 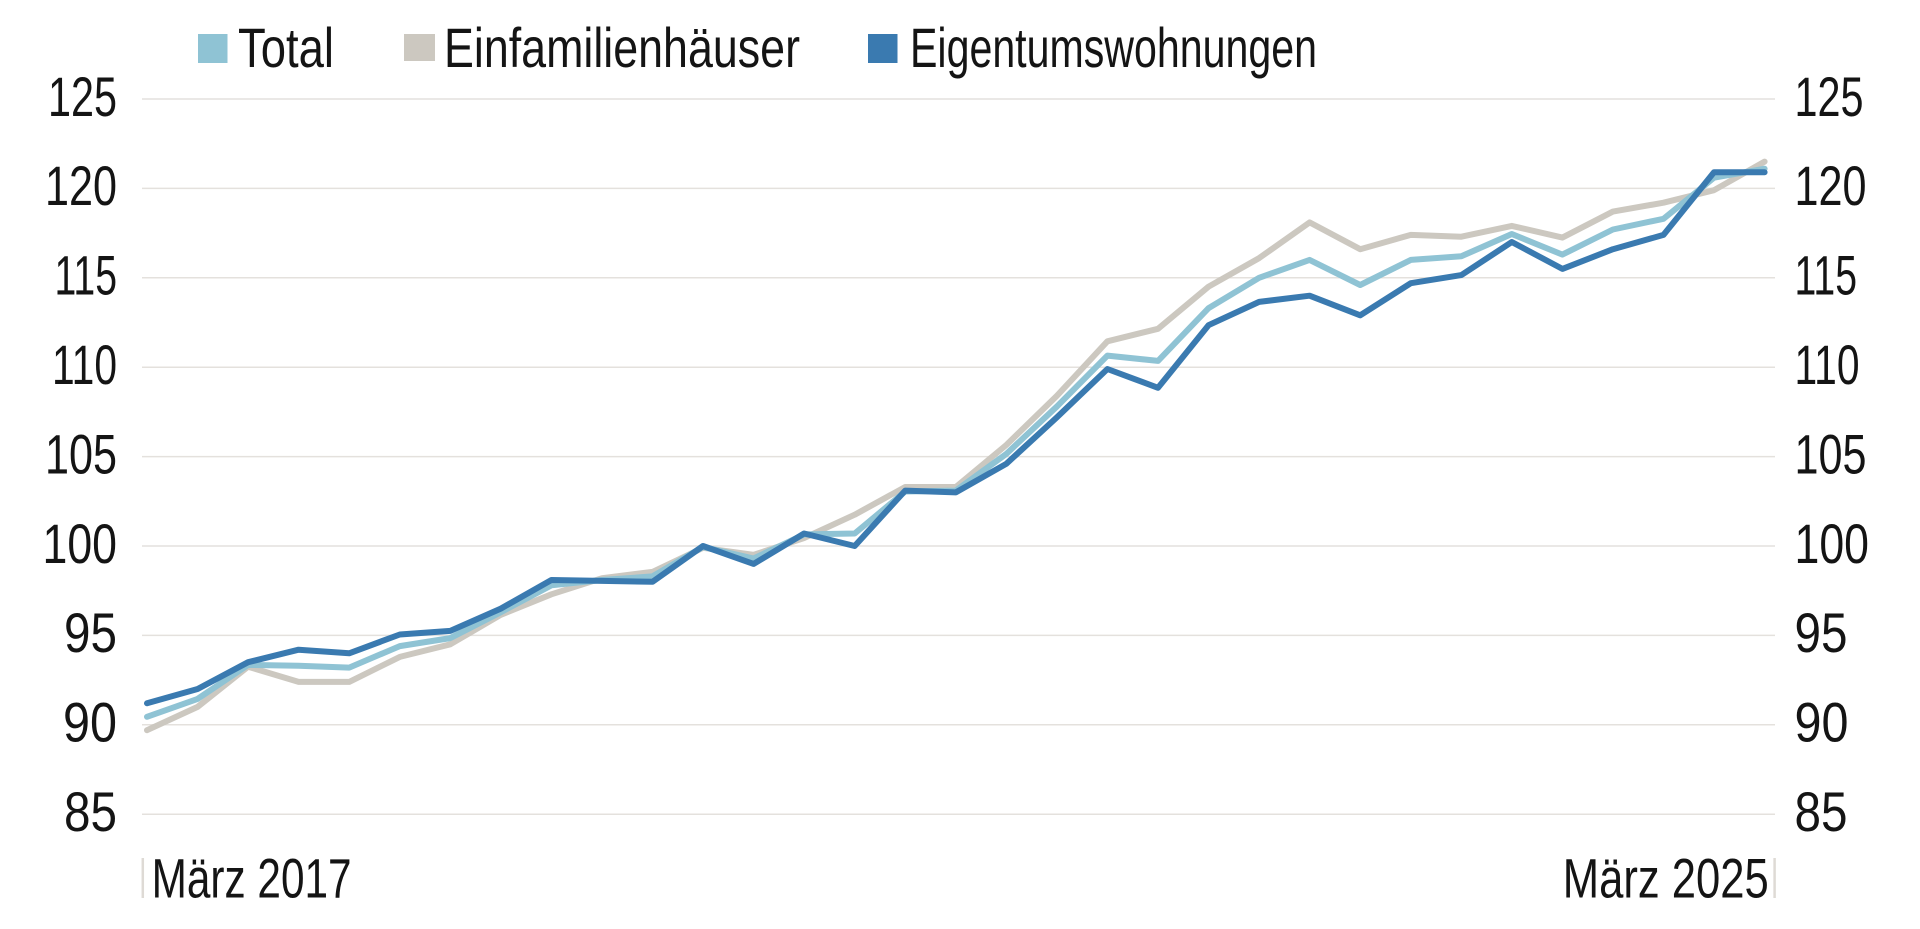 What do you see at coordinates (1113, 47) in the screenshot?
I see `svg-text: Eigentumswohnungen` at bounding box center [1113, 47].